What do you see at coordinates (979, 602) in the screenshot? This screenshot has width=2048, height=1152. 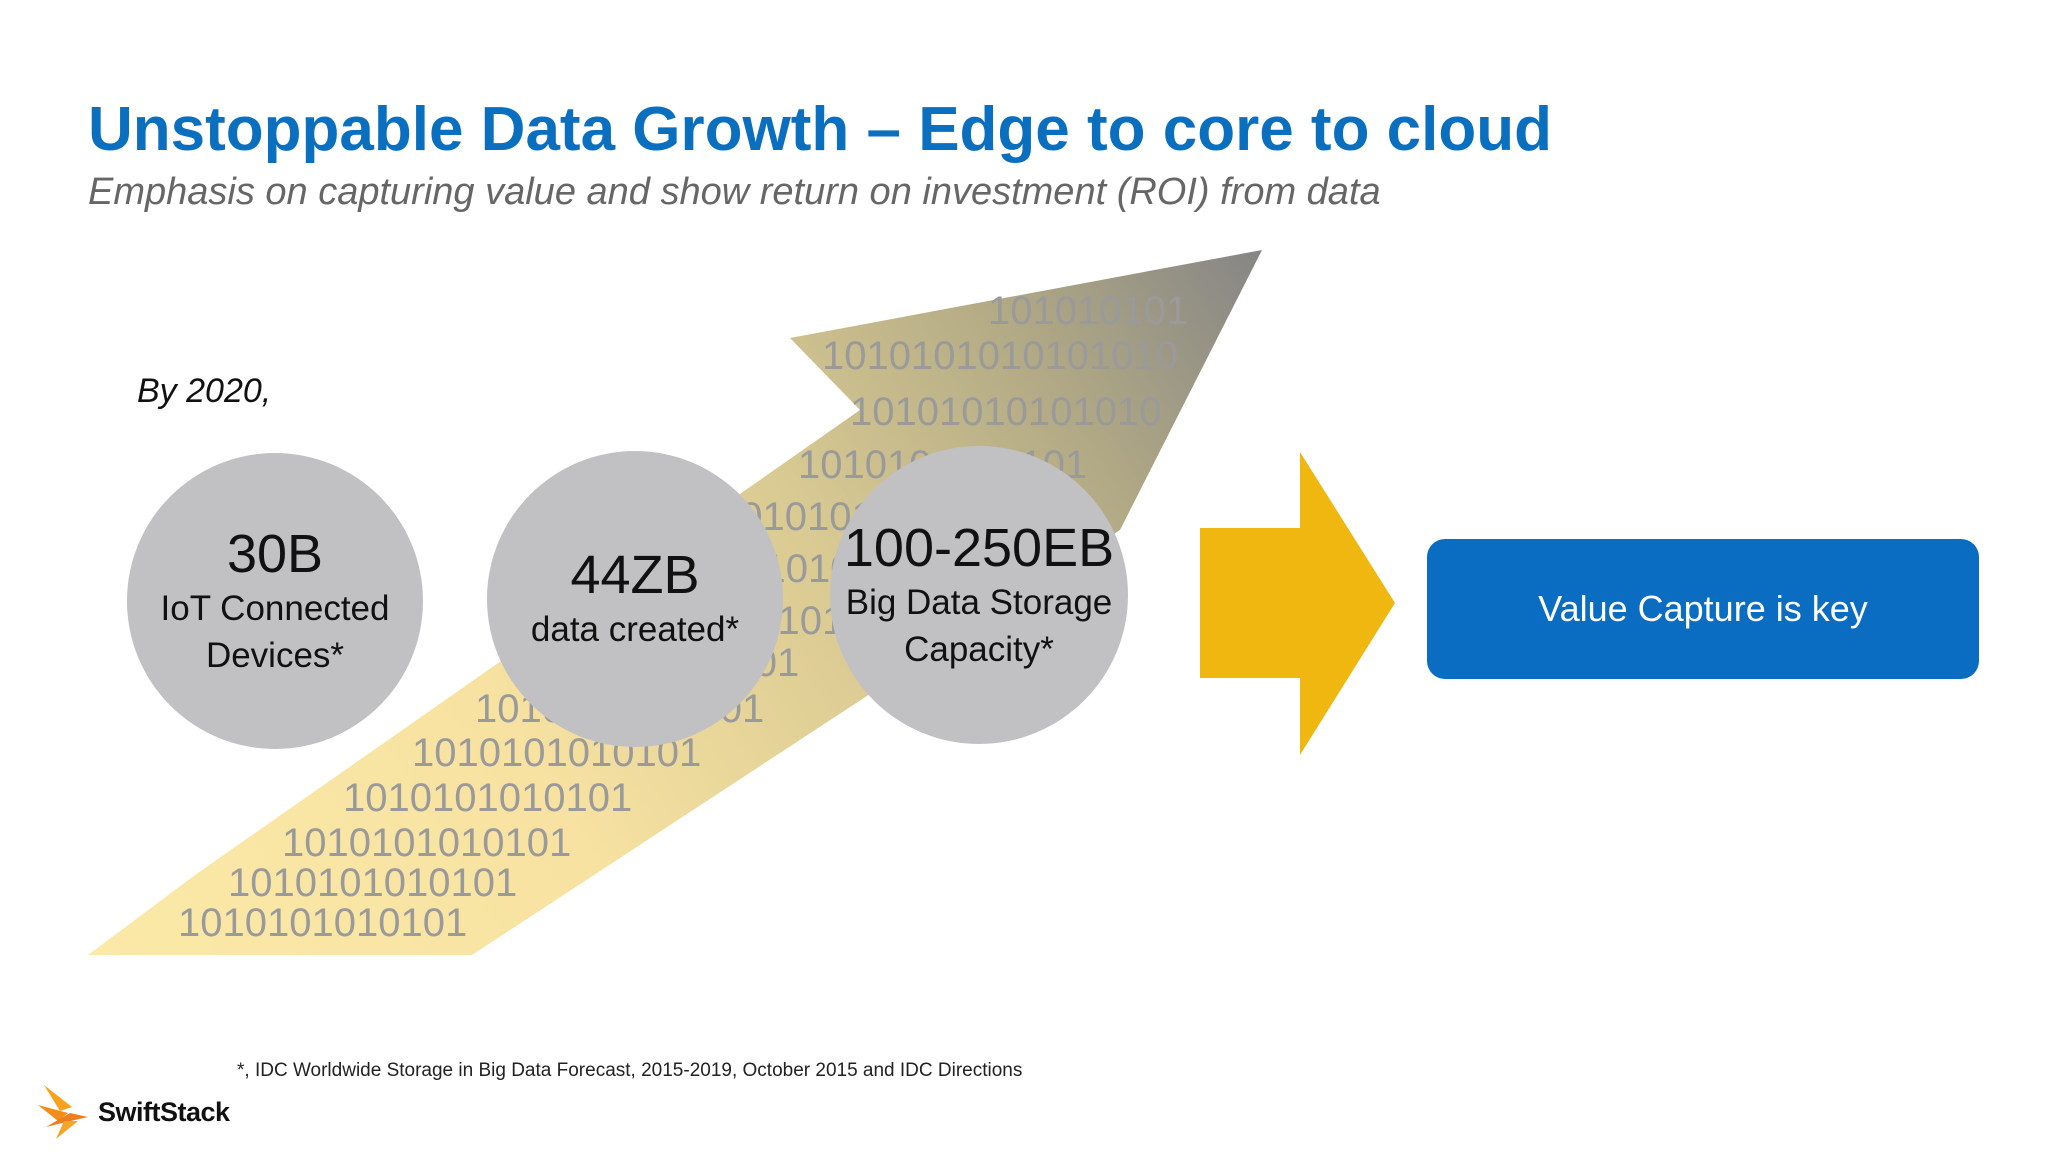 I see `stat-label: Big Data Storage` at bounding box center [979, 602].